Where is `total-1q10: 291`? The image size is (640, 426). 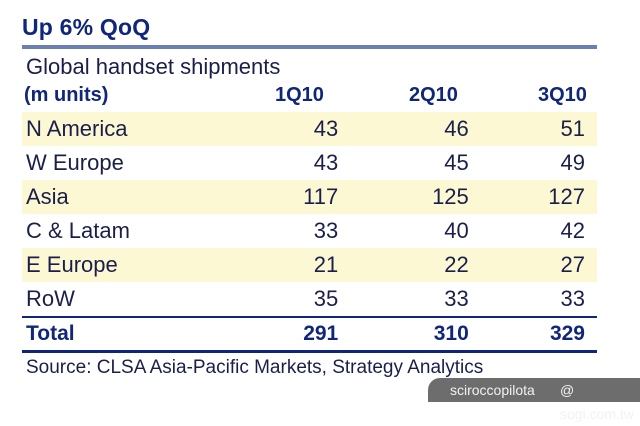 total-1q10: 291 is located at coordinates (291, 334).